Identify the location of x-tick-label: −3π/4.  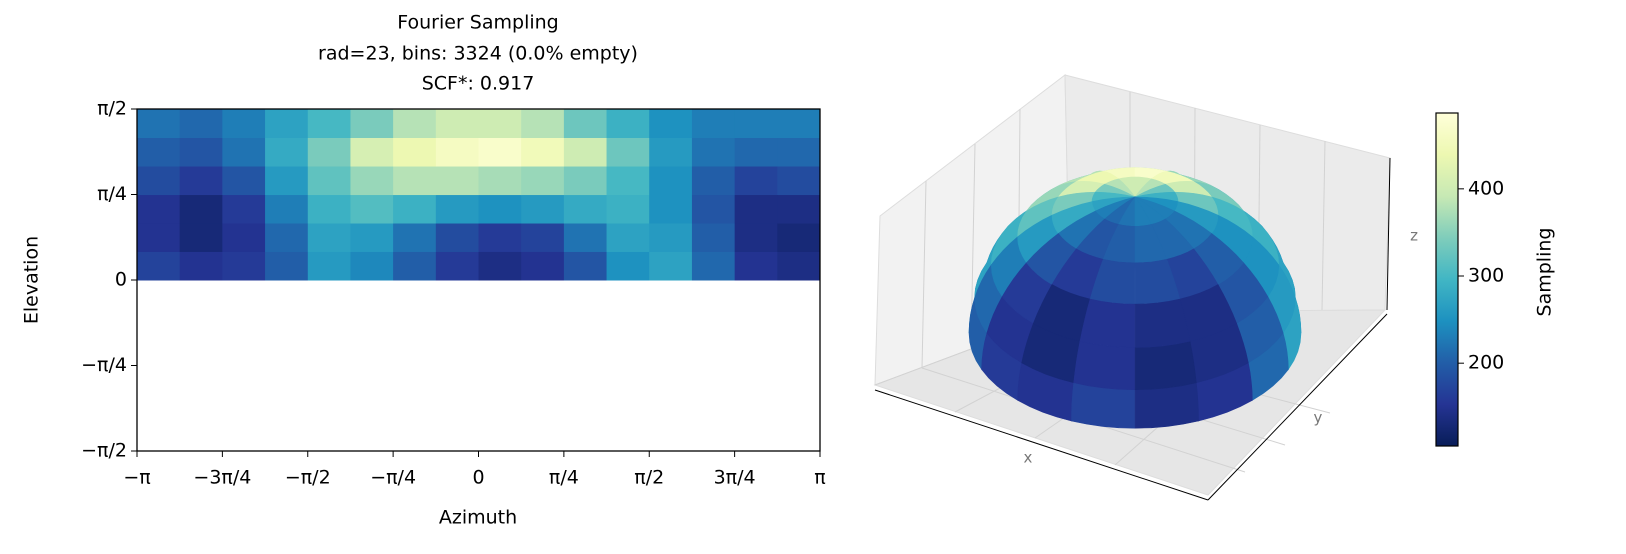
(222, 478).